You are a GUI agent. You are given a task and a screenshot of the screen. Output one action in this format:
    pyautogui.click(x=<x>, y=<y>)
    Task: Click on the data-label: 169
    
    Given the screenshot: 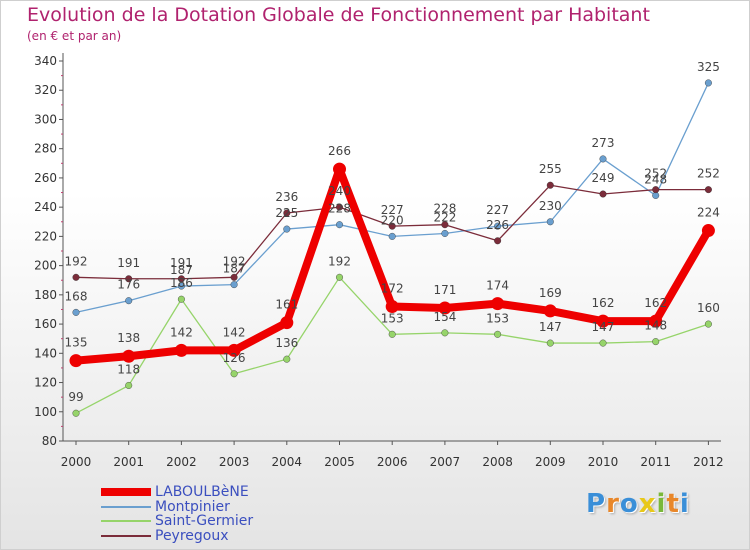 What is the action you would take?
    pyautogui.click(x=550, y=293)
    